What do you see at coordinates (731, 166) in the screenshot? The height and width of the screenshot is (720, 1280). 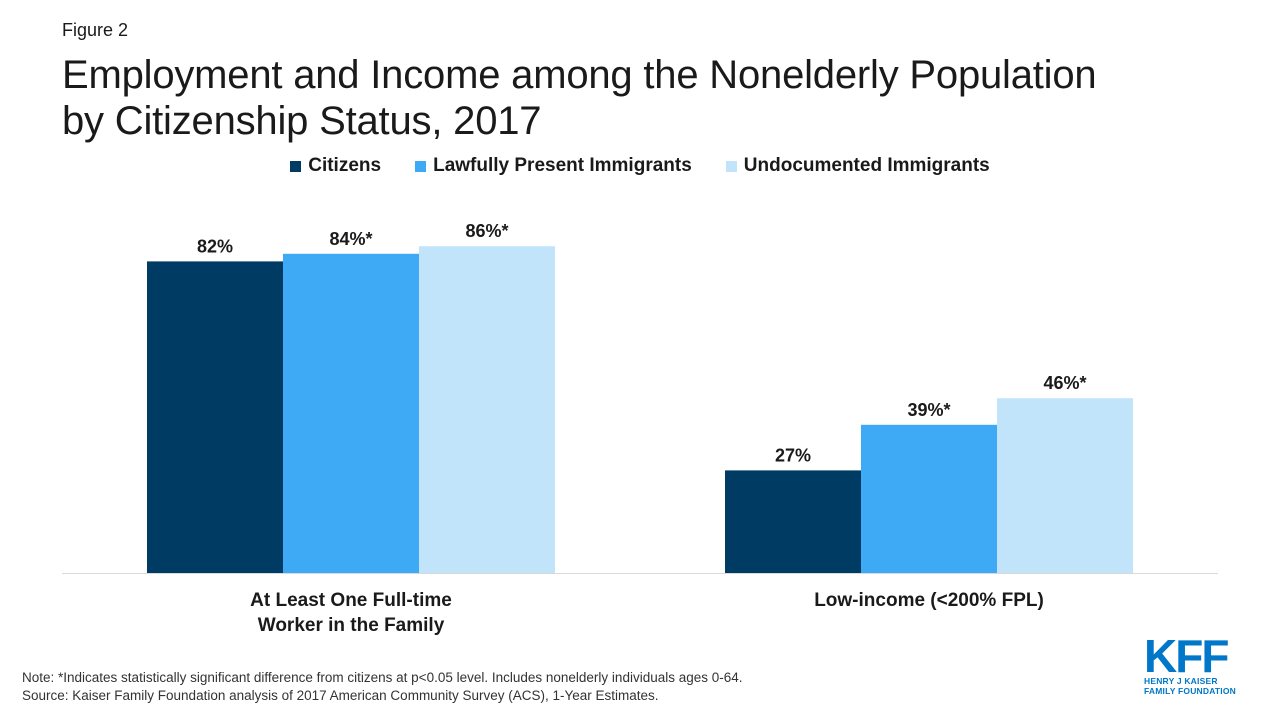 I see `legend-swatch-undocumented` at bounding box center [731, 166].